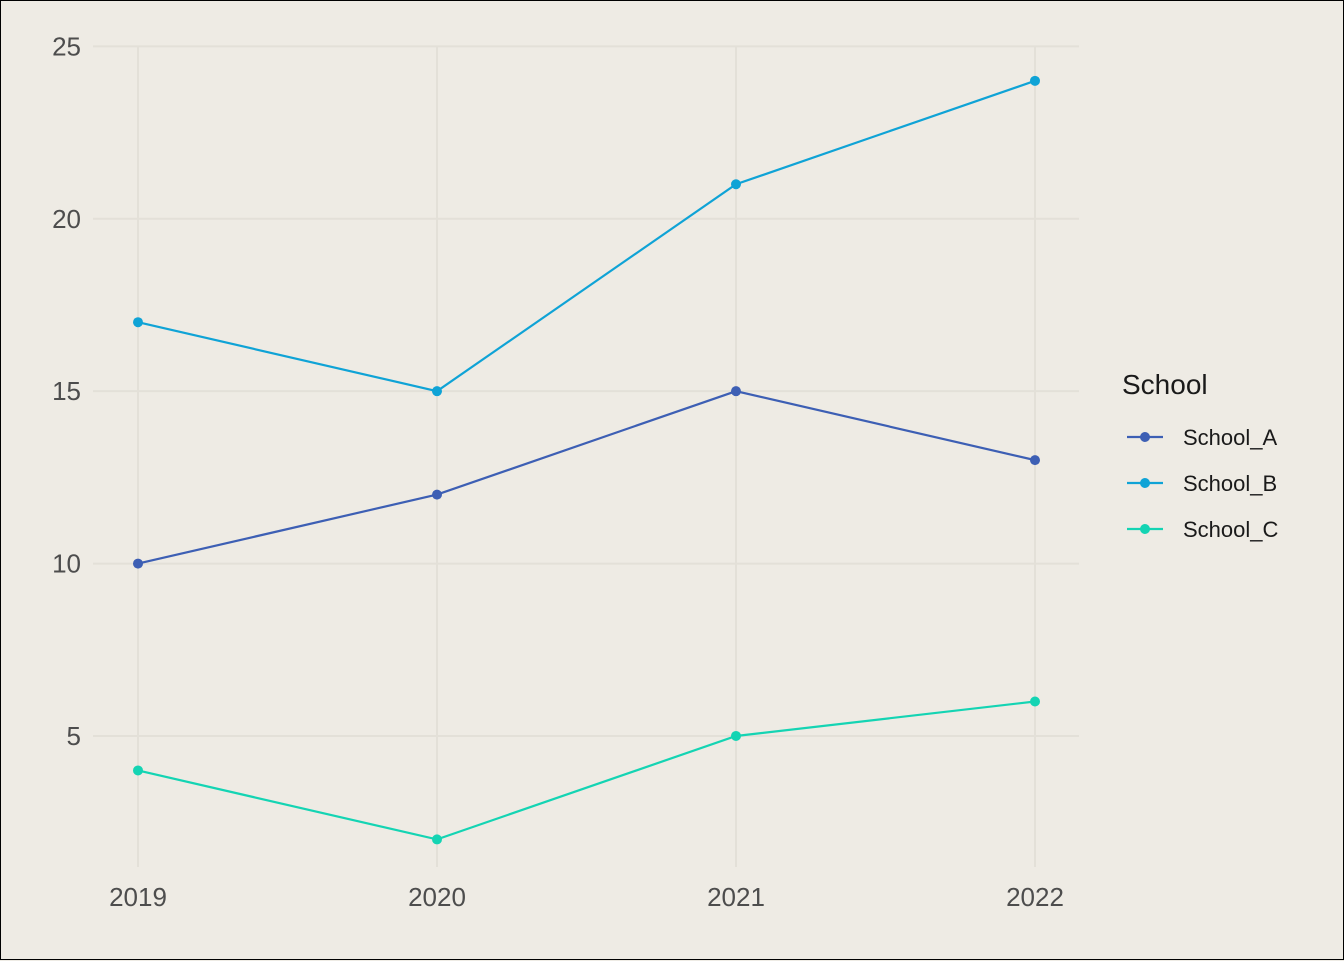  What do you see at coordinates (586, 897) in the screenshot?
I see `x-axis-ticks: 2019 2020 2021 2022` at bounding box center [586, 897].